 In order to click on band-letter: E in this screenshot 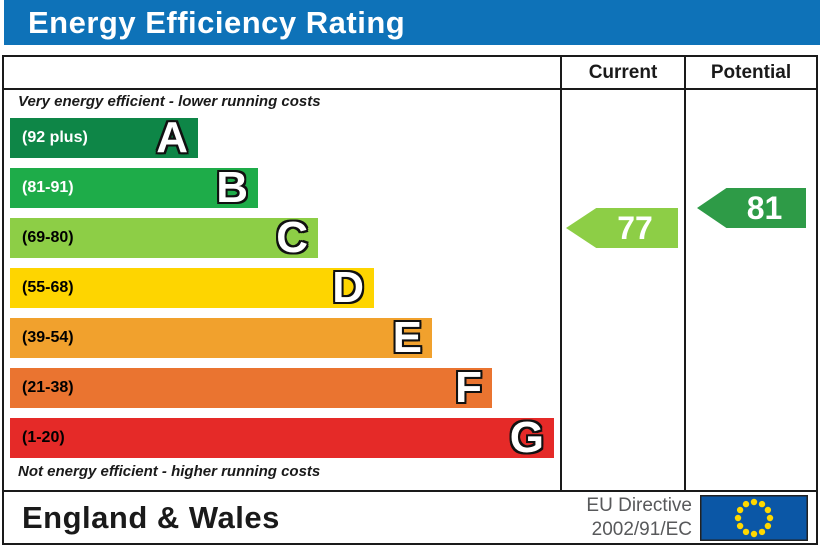, I will do `click(407, 337)`.